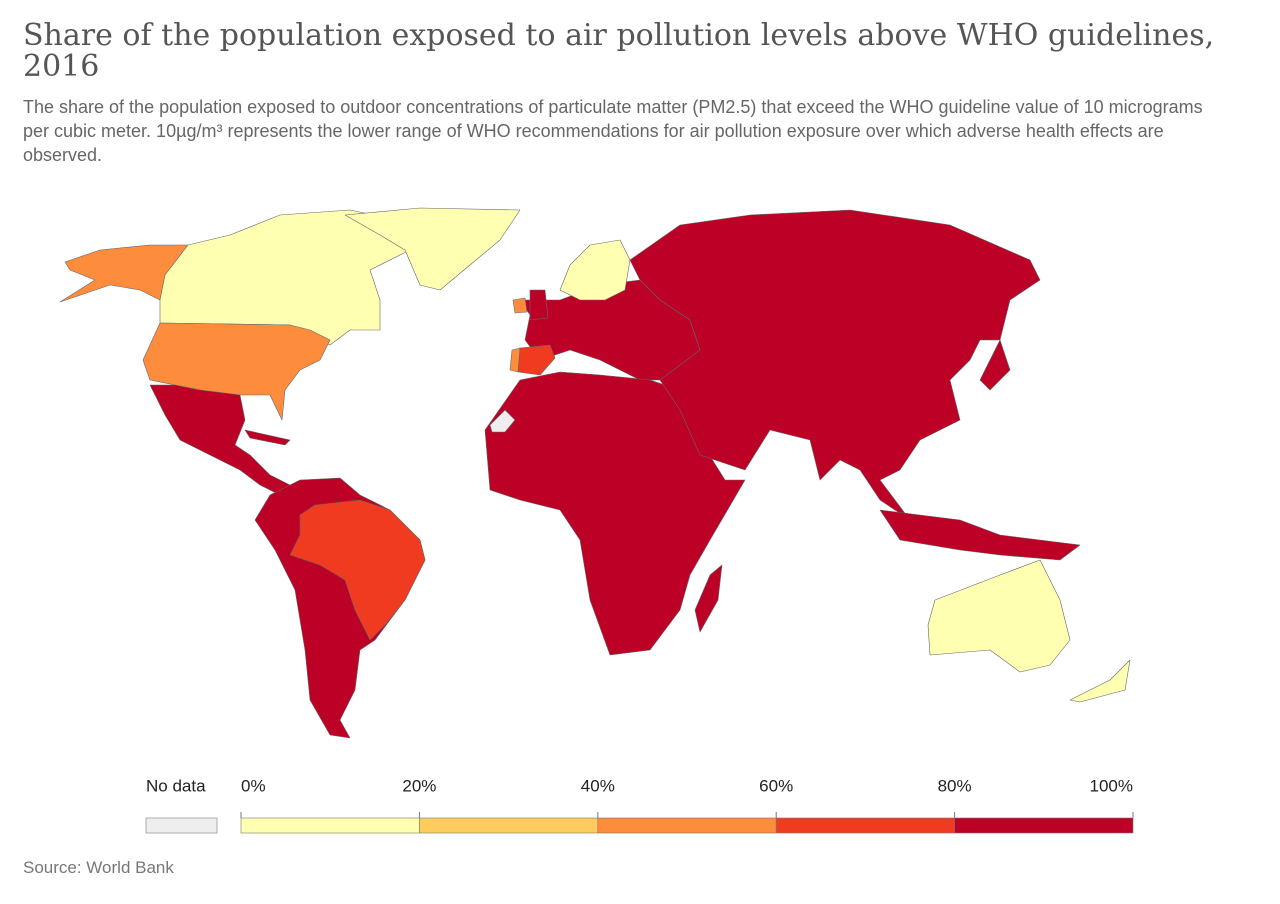  Describe the element at coordinates (419, 785) in the screenshot. I see `legend-tick-label: 20%` at that location.